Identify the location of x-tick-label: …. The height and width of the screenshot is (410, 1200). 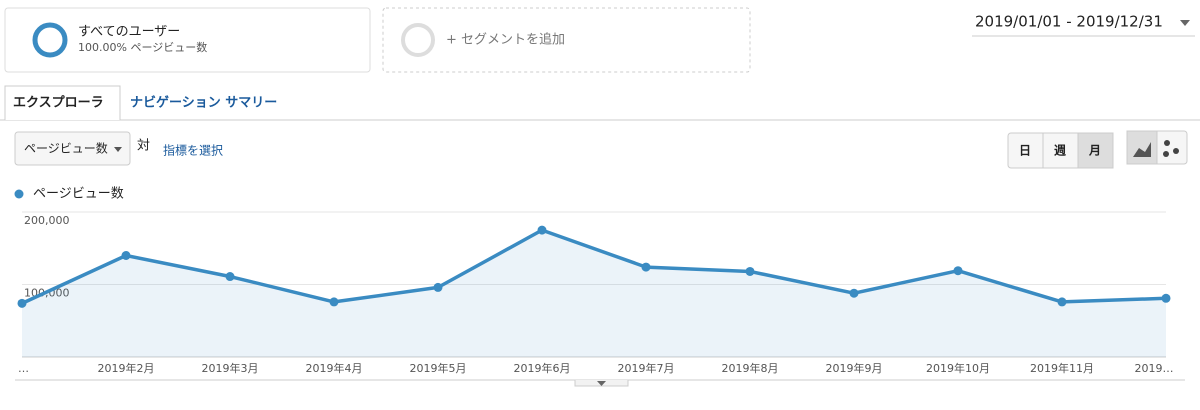
(23, 368).